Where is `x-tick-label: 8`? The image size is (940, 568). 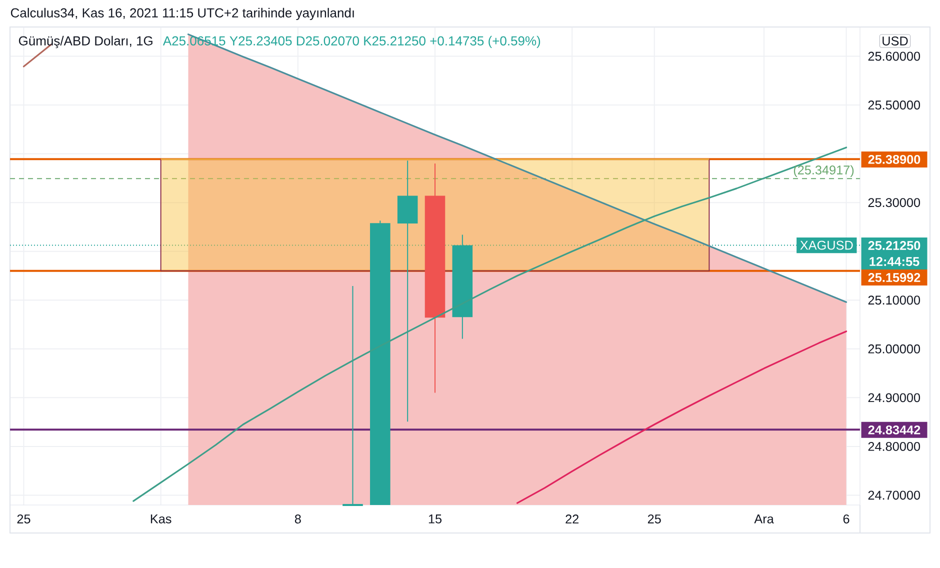 x-tick-label: 8 is located at coordinates (297, 519).